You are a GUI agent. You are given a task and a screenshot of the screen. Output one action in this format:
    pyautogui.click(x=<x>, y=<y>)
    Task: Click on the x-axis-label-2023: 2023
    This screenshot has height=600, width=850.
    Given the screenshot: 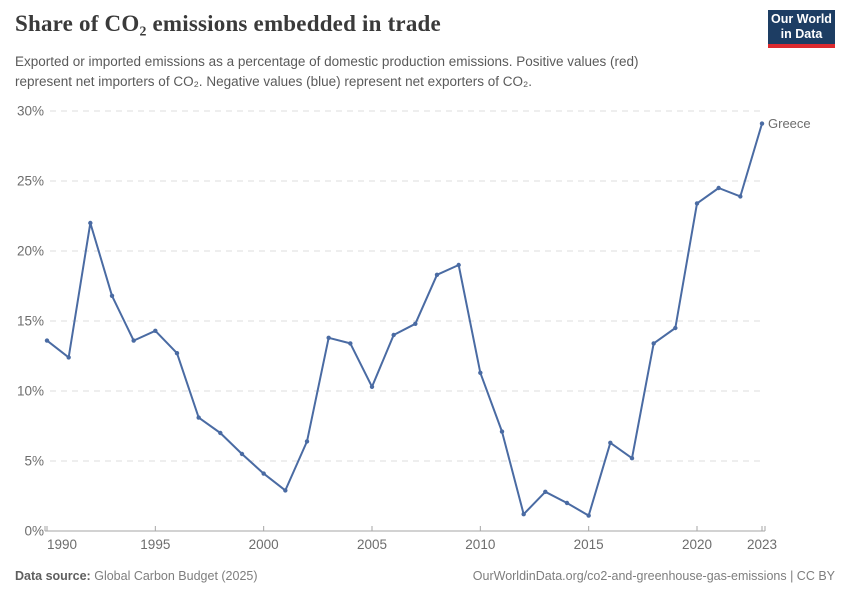 What is the action you would take?
    pyautogui.click(x=762, y=544)
    